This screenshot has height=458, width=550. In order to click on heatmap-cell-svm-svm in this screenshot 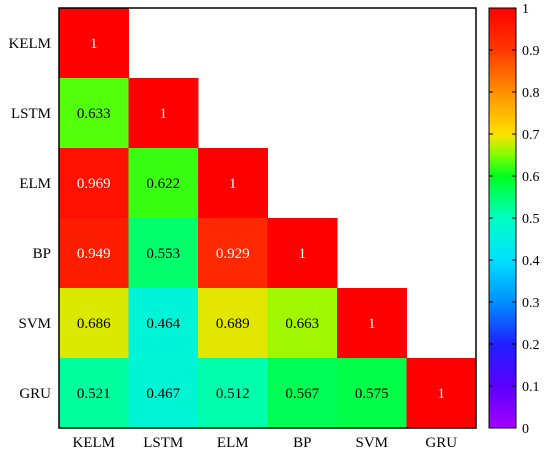, I will do `click(372, 323)`.